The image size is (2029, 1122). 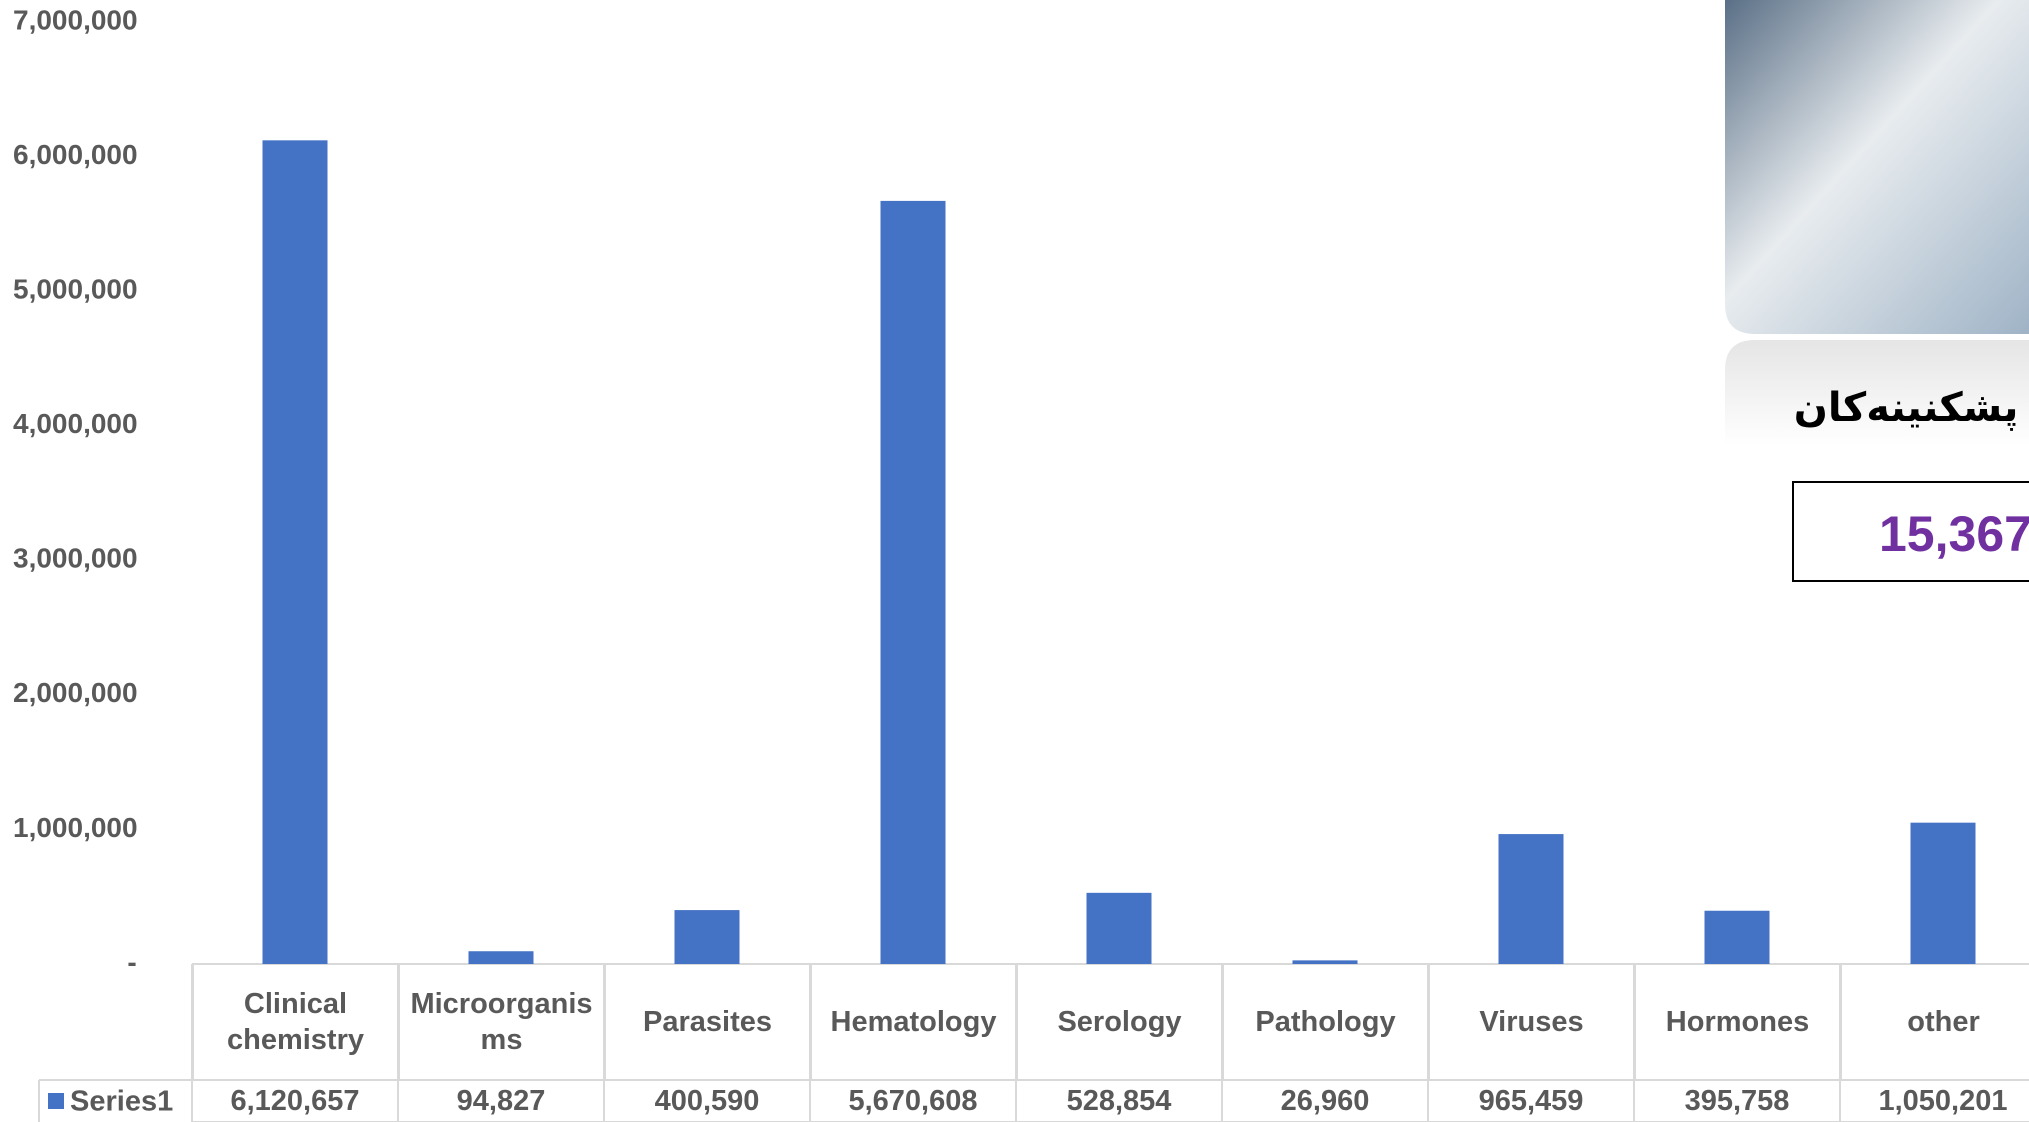 What do you see at coordinates (75, 558) in the screenshot?
I see `y-tick-label: 3,000,000` at bounding box center [75, 558].